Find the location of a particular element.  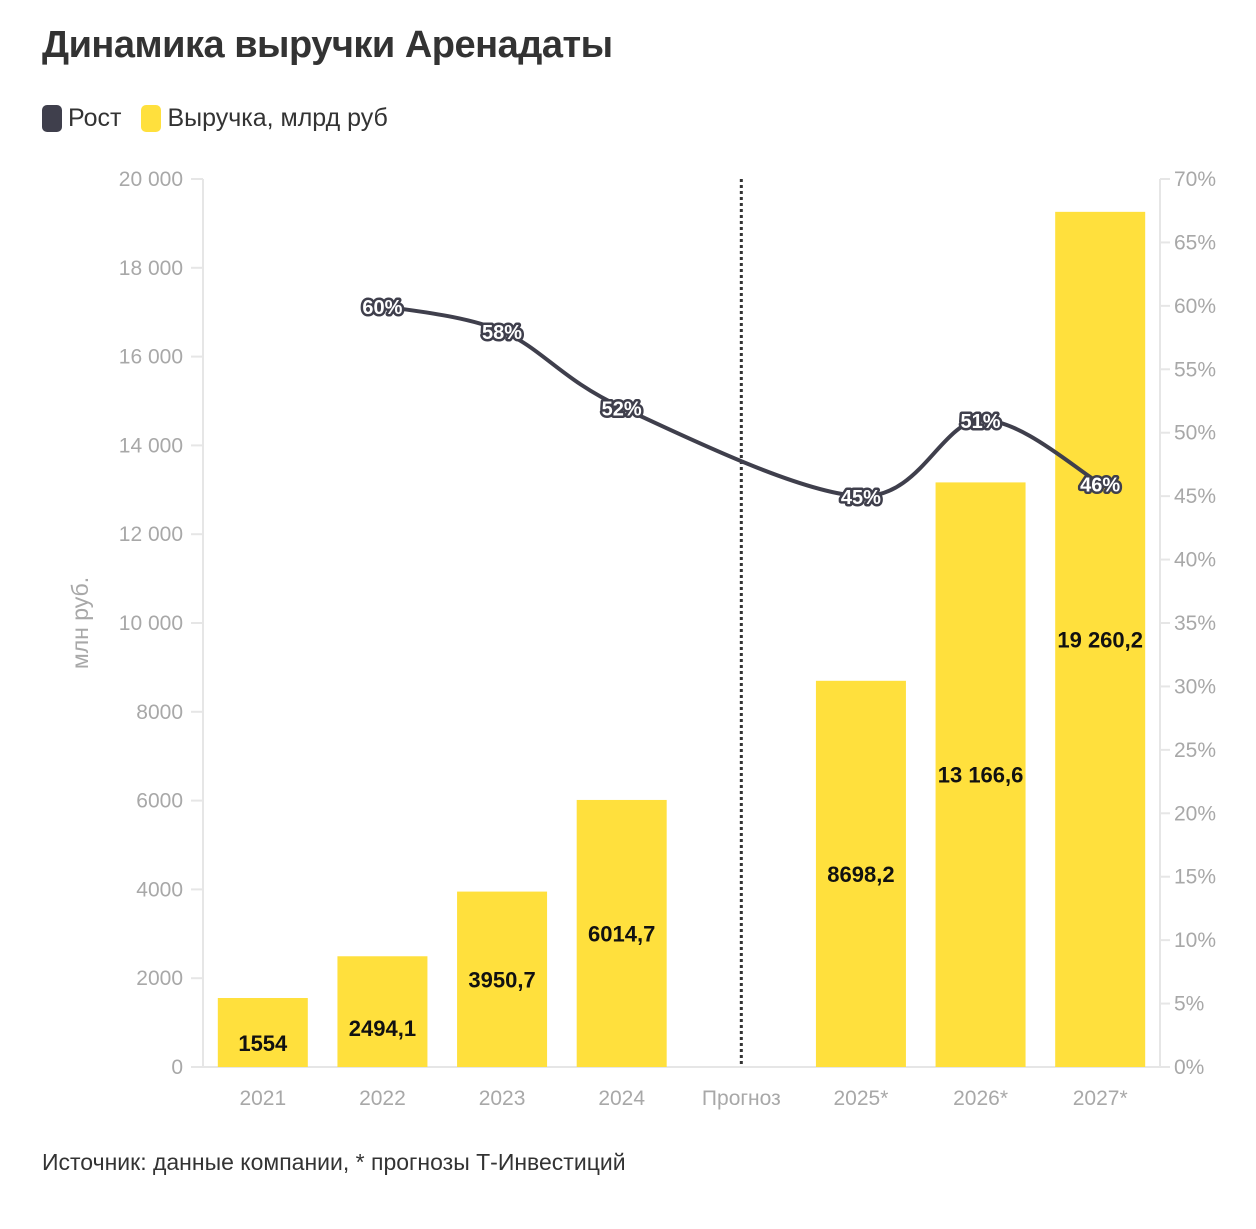

revenue-bar-label: 2494,1 is located at coordinates (382, 1028).